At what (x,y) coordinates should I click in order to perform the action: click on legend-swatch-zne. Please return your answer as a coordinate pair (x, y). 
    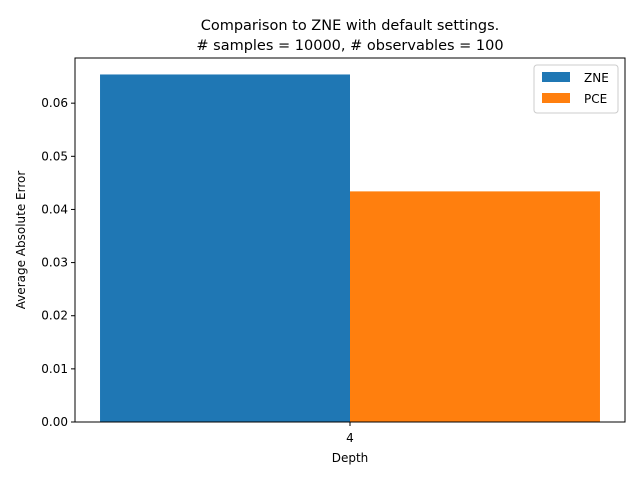
    Looking at the image, I should click on (556, 77).